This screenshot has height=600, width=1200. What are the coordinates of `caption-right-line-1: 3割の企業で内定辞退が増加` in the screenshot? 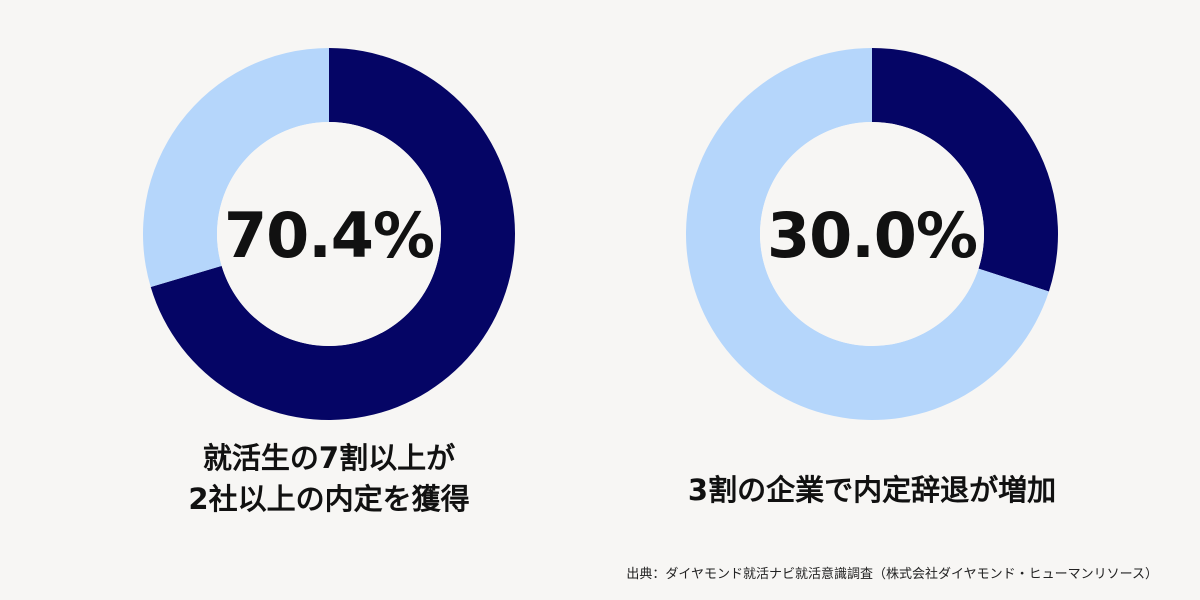 It's located at (872, 490).